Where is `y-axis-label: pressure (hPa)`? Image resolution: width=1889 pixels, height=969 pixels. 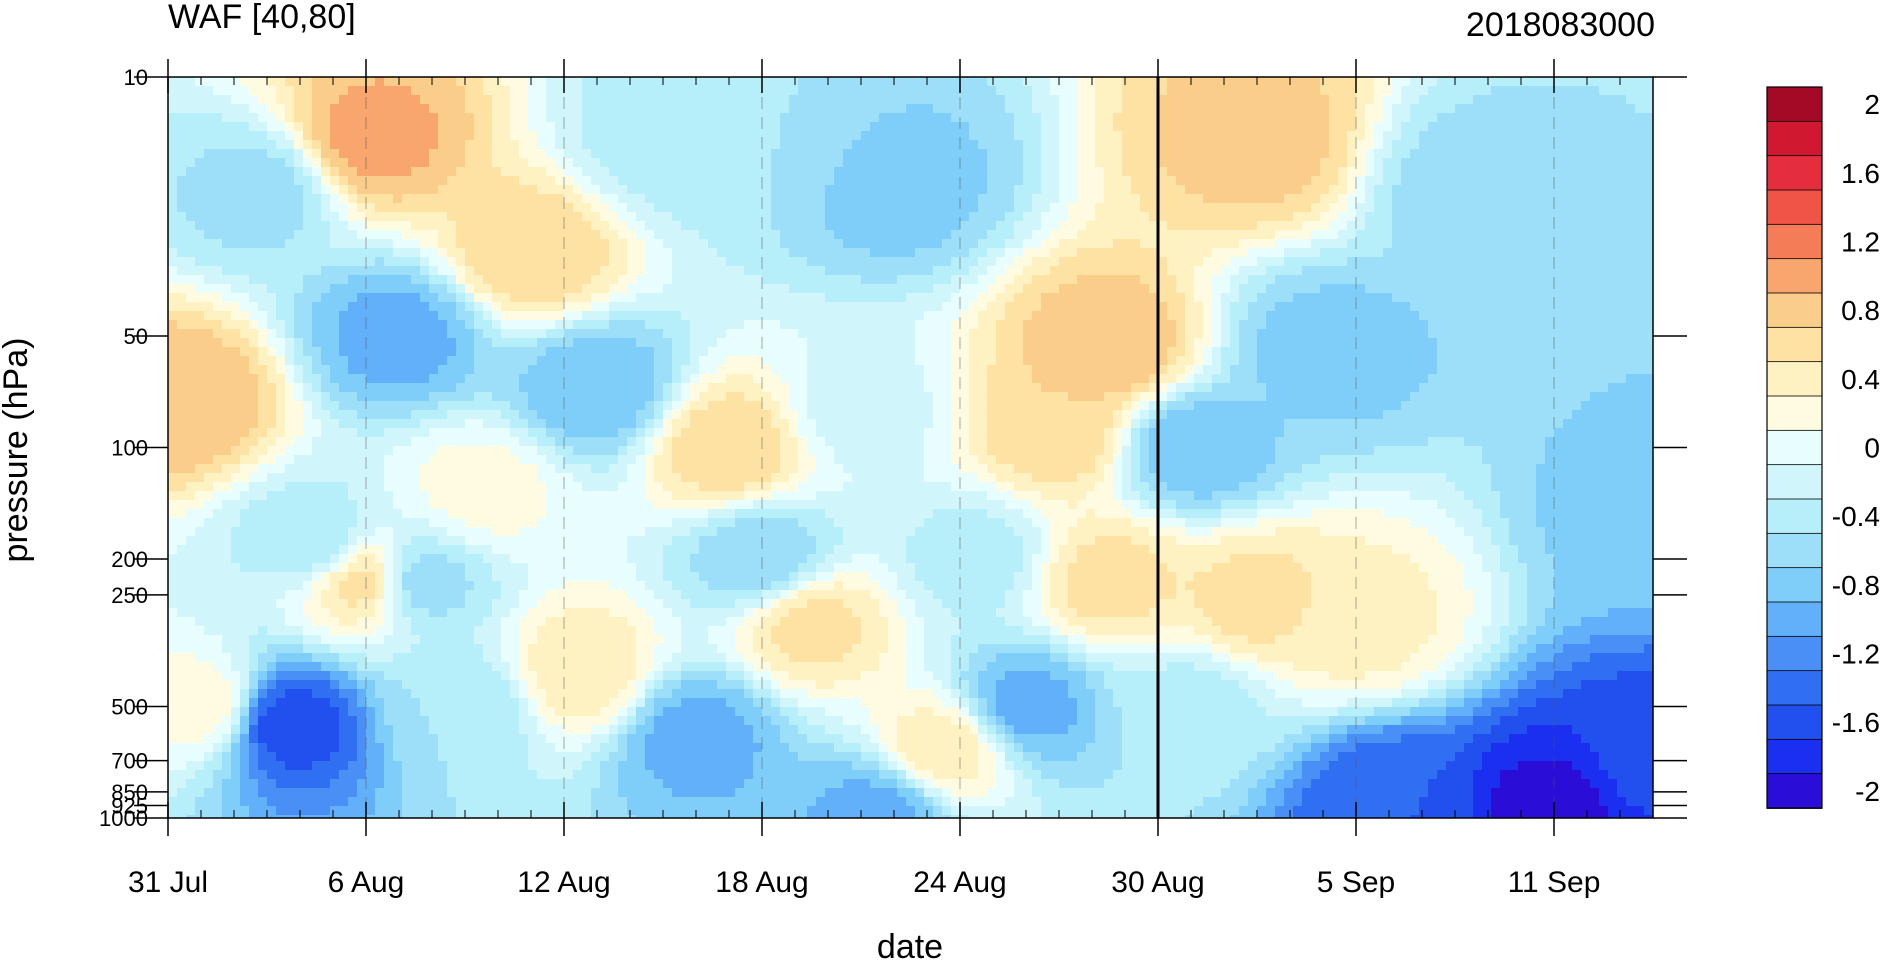
y-axis-label: pressure (hPa) is located at coordinates (17, 450).